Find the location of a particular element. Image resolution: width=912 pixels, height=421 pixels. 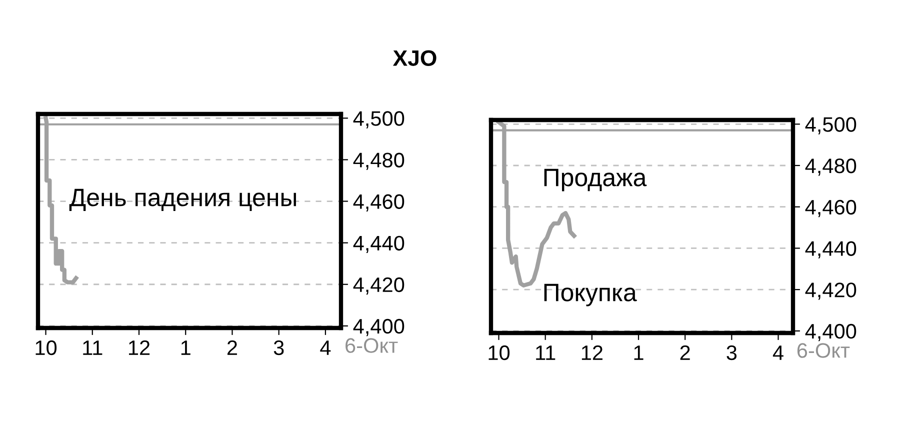

text: XJO is located at coordinates (414, 58).